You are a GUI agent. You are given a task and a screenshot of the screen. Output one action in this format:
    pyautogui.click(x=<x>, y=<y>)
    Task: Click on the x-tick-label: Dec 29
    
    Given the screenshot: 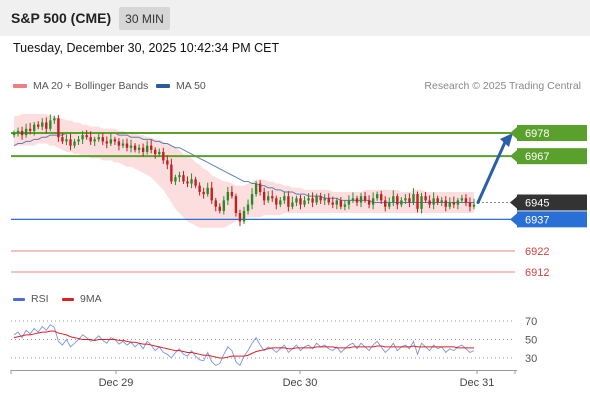 What is the action you would take?
    pyautogui.click(x=116, y=383)
    